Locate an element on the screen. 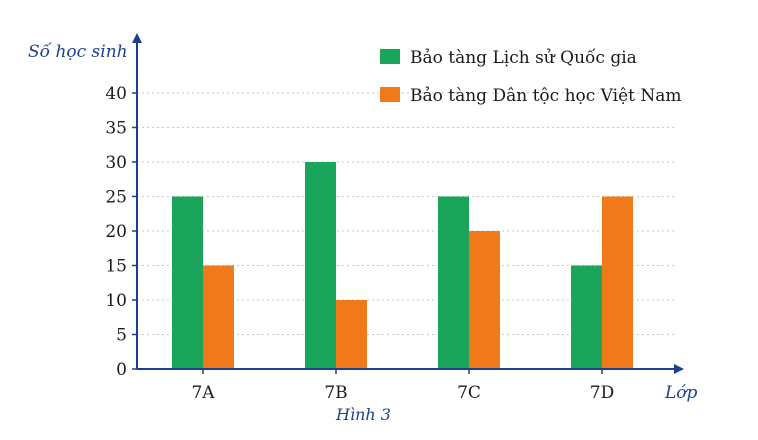 This screenshot has width=758, height=440. x-tick-label: 7B is located at coordinates (335, 393).